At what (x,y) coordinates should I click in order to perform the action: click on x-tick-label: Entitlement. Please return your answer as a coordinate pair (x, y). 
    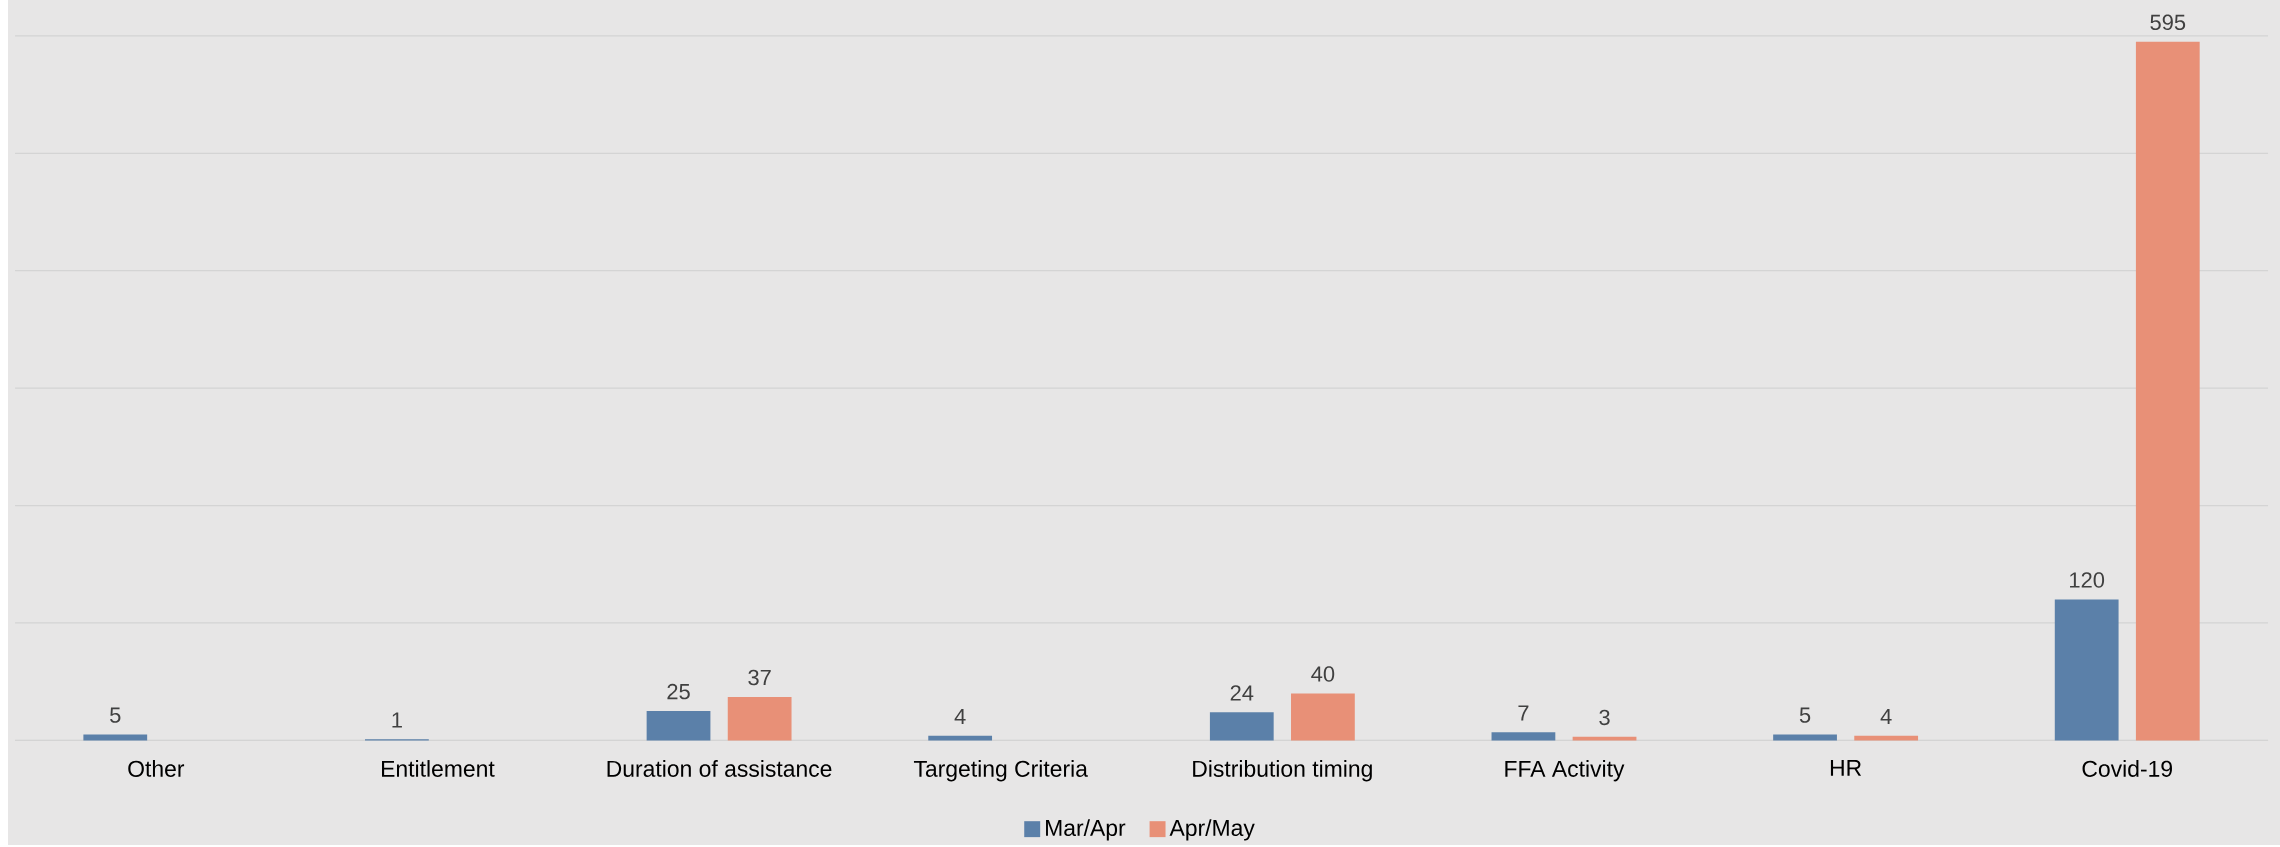
    Looking at the image, I should click on (438, 768).